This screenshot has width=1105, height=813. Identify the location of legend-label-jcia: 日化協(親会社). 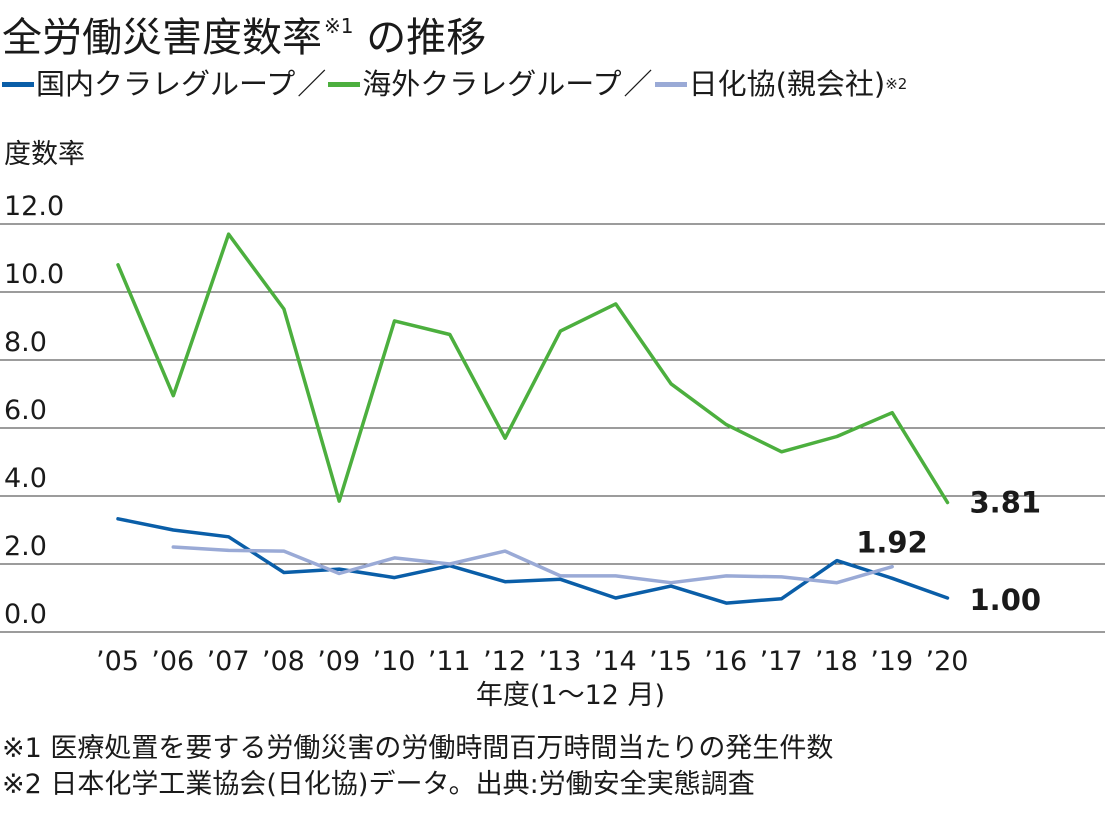
(787, 84).